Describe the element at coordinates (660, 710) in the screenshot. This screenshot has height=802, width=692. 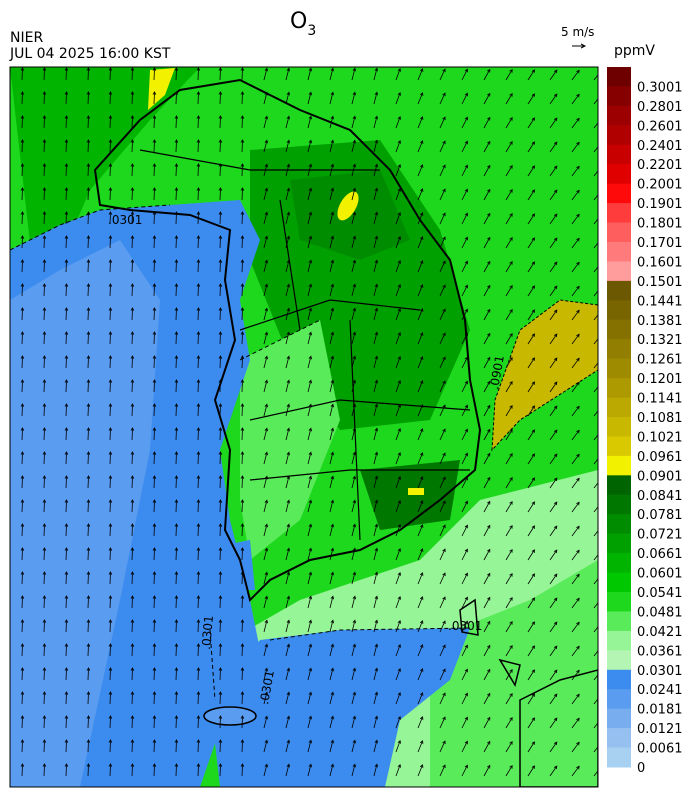
I see `colorbar-label: 0.0181` at that location.